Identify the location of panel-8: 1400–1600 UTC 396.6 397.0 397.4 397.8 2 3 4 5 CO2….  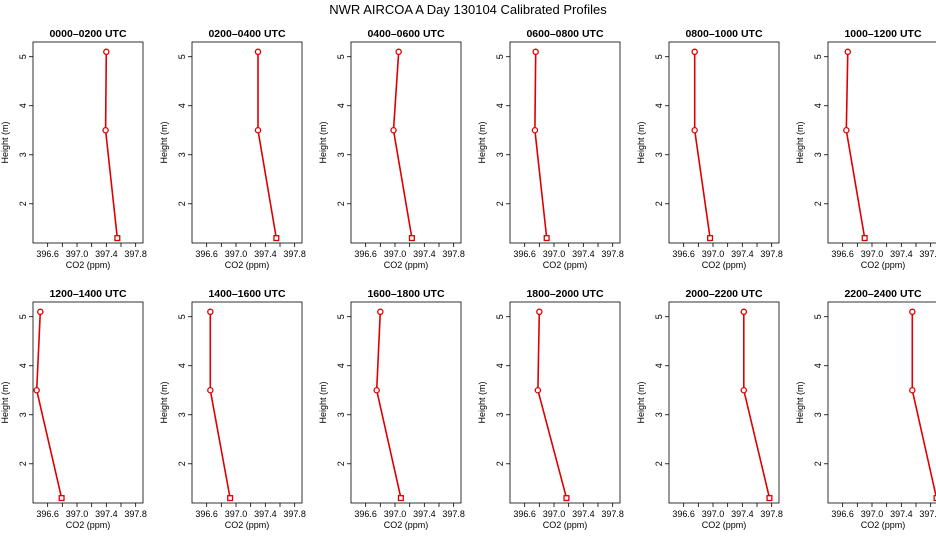
(232, 409).